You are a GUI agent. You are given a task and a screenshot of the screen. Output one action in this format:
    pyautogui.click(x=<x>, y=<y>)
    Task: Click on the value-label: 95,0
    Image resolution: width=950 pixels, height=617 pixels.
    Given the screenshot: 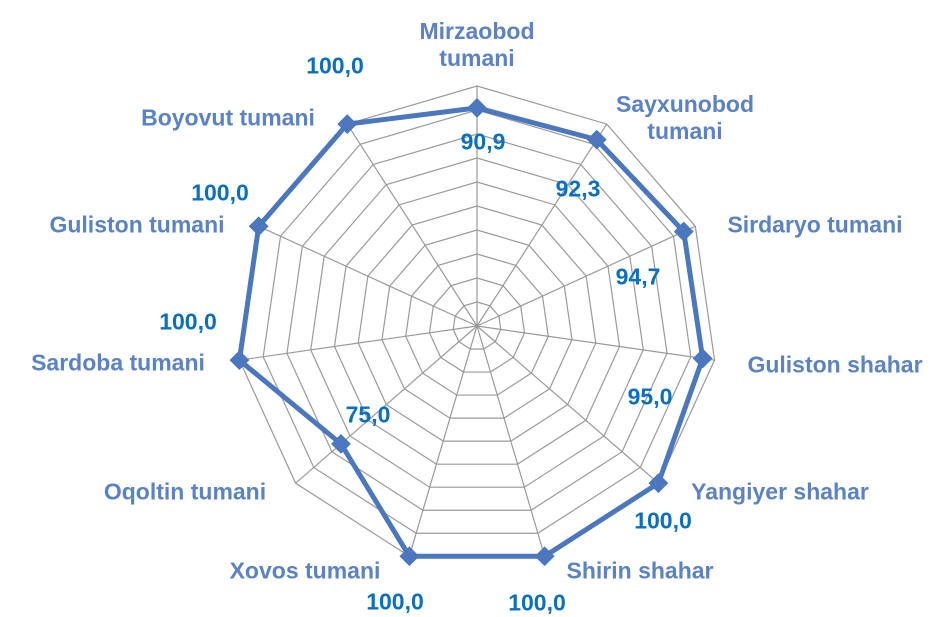 What is the action you would take?
    pyautogui.click(x=650, y=396)
    